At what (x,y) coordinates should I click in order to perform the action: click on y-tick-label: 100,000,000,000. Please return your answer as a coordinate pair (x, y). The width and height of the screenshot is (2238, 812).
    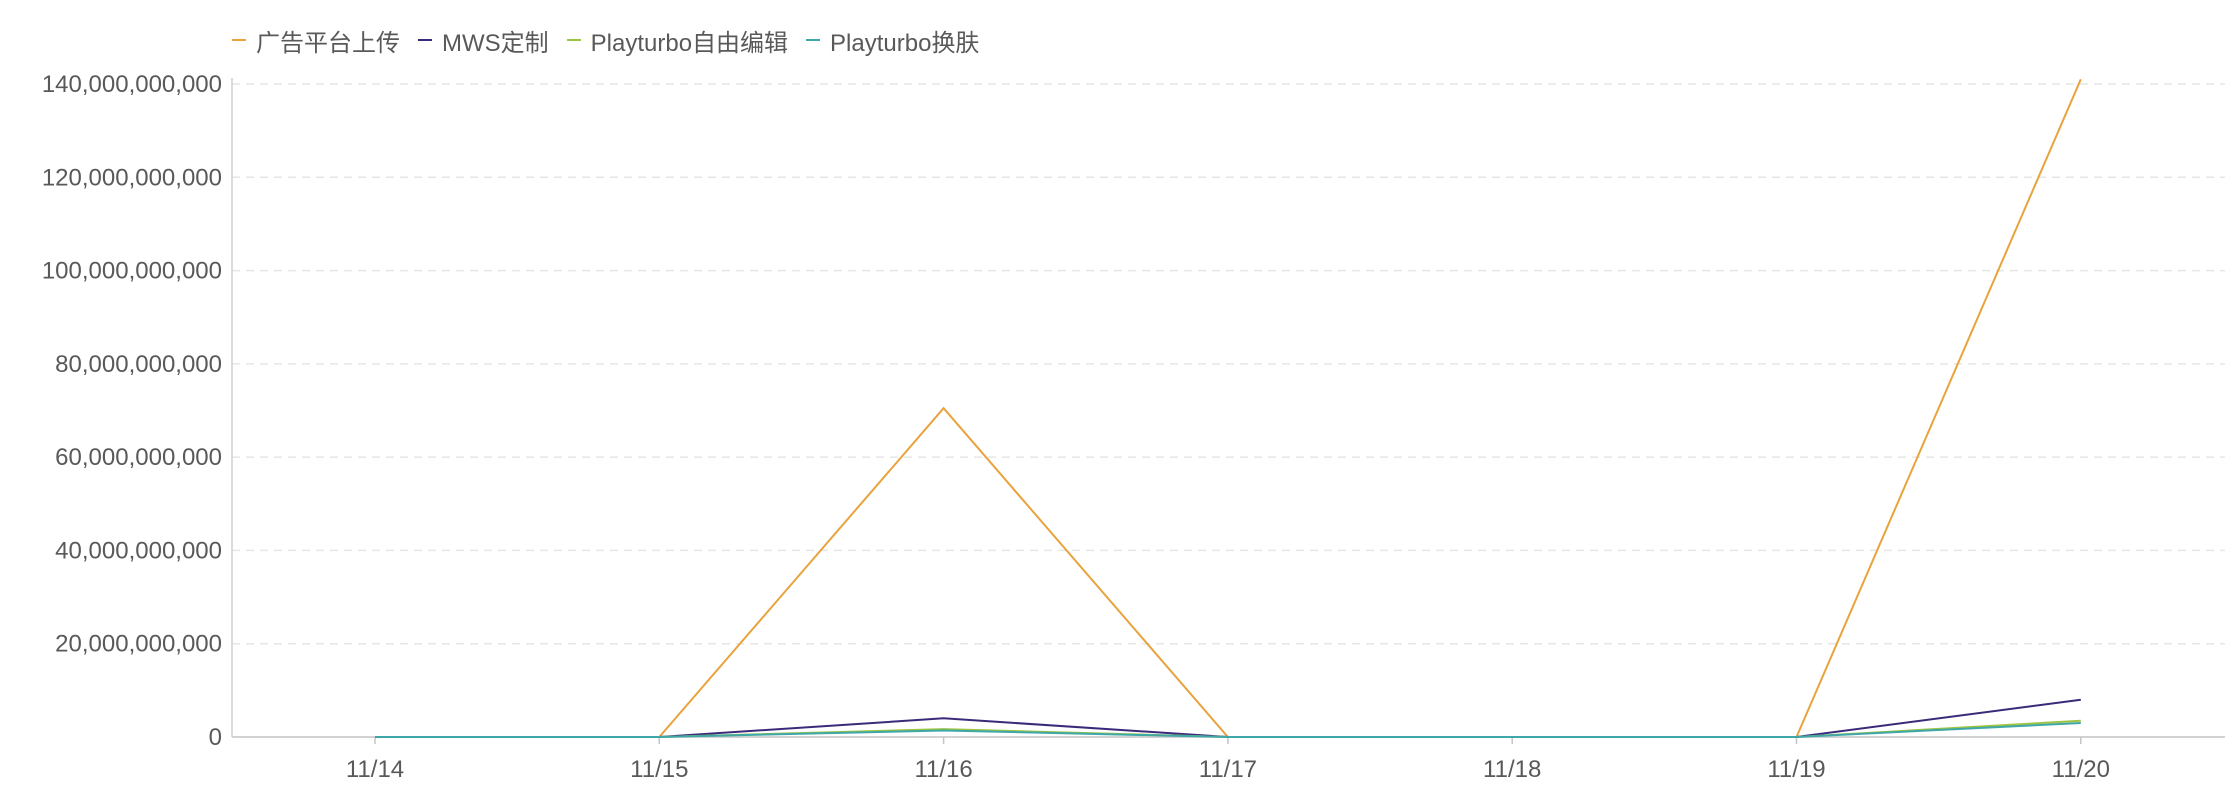
    Looking at the image, I should click on (132, 271).